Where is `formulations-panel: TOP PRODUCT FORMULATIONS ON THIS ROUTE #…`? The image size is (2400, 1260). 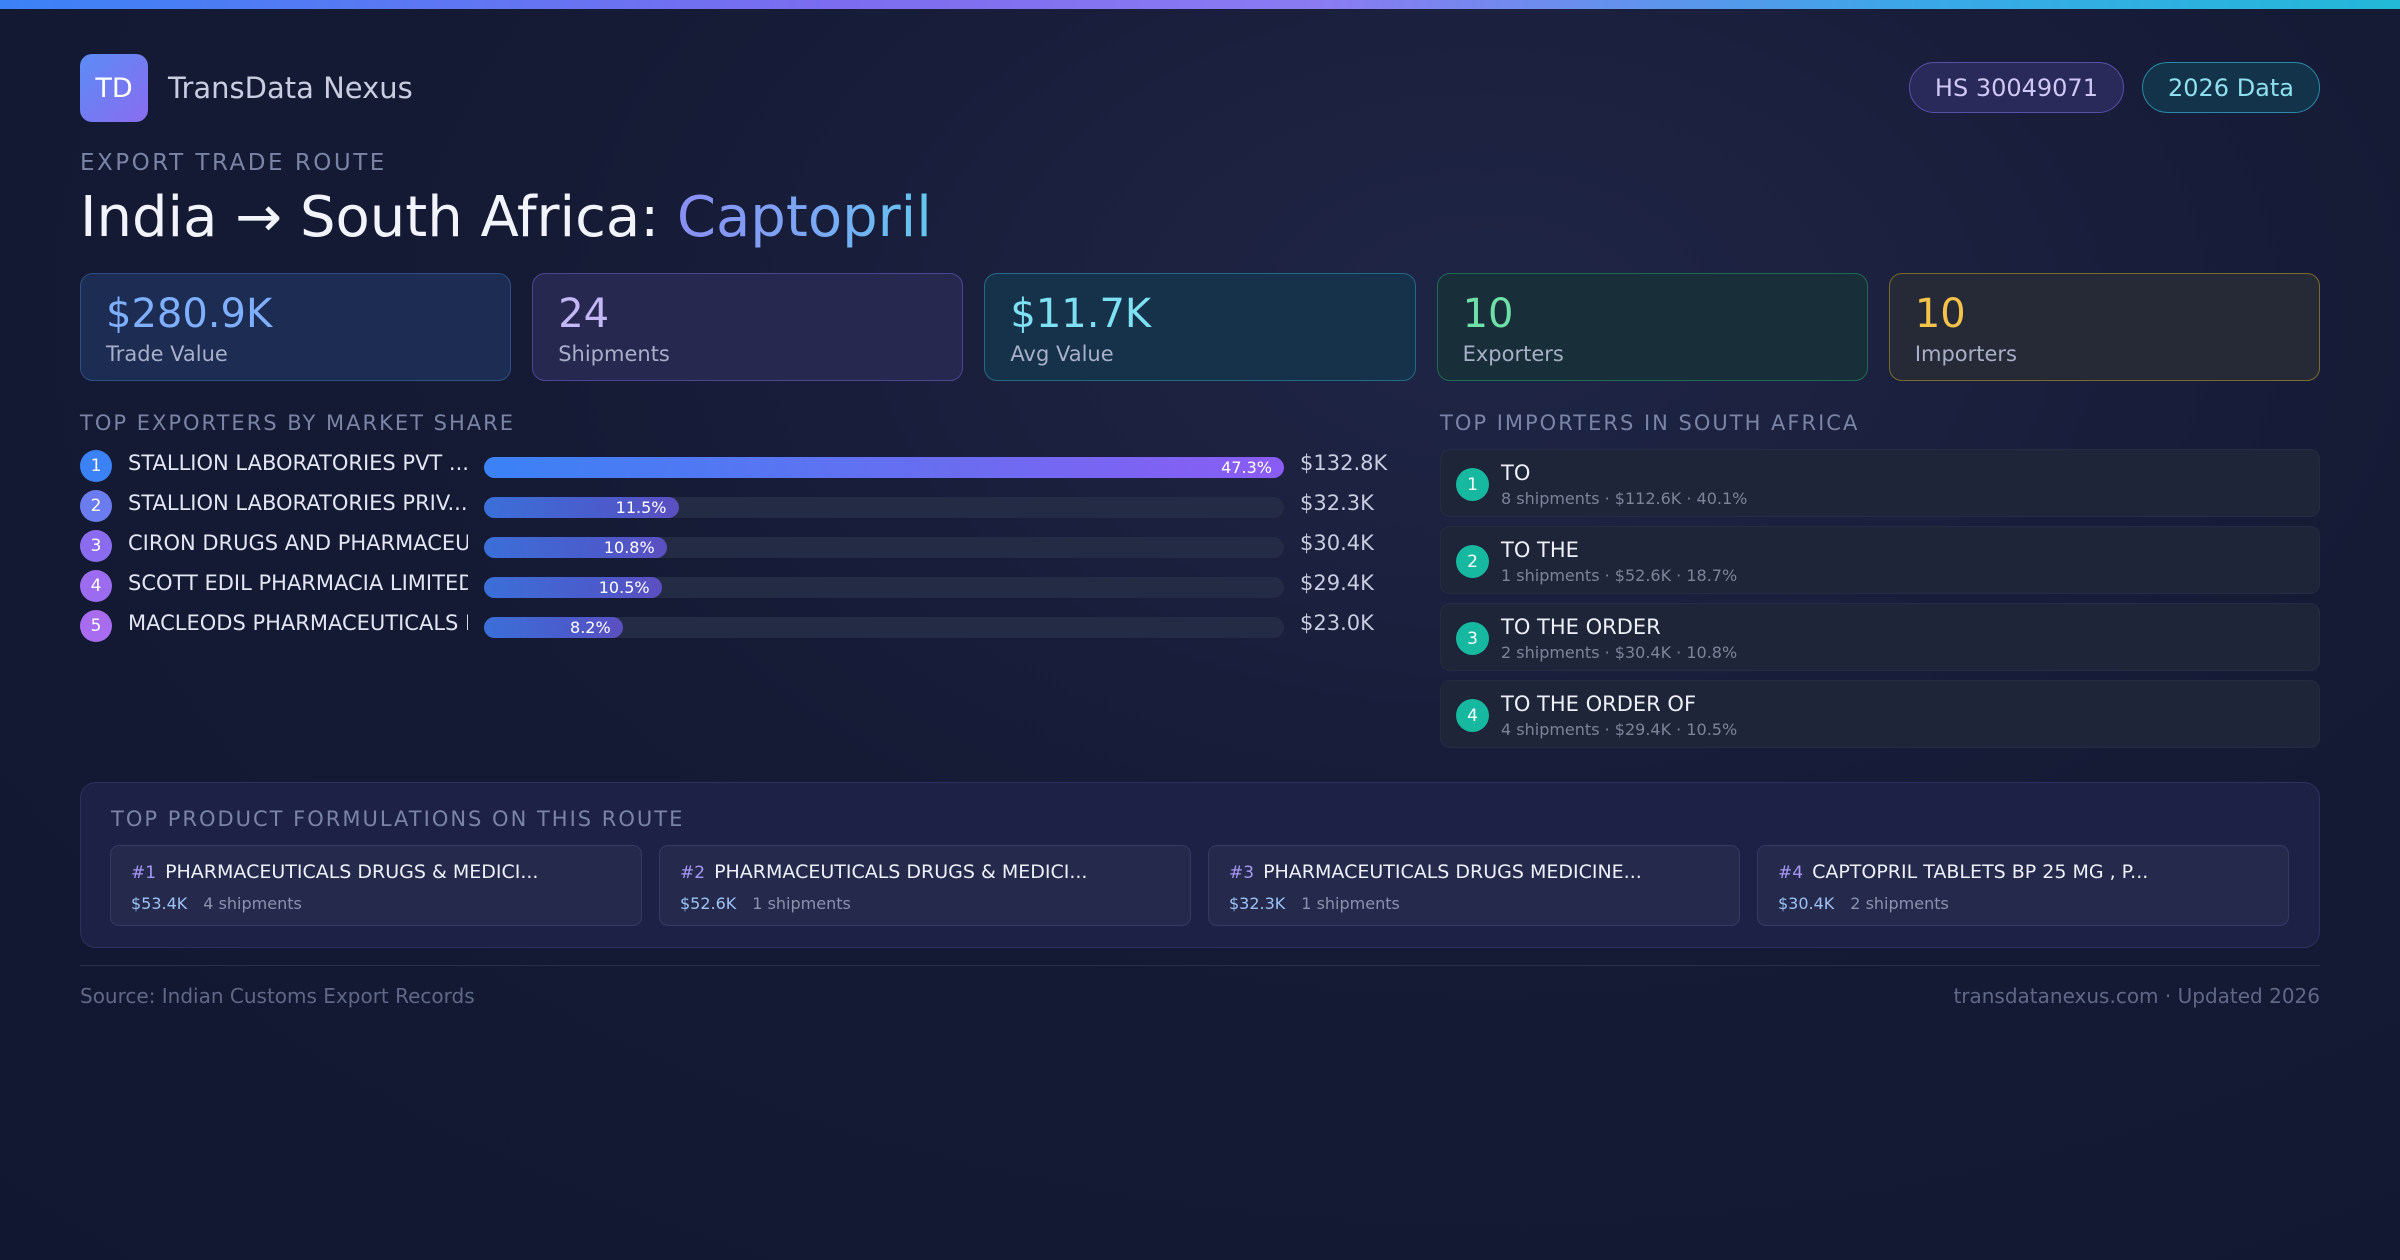
formulations-panel: TOP PRODUCT FORMULATIONS ON THIS ROUTE #… is located at coordinates (1200, 865).